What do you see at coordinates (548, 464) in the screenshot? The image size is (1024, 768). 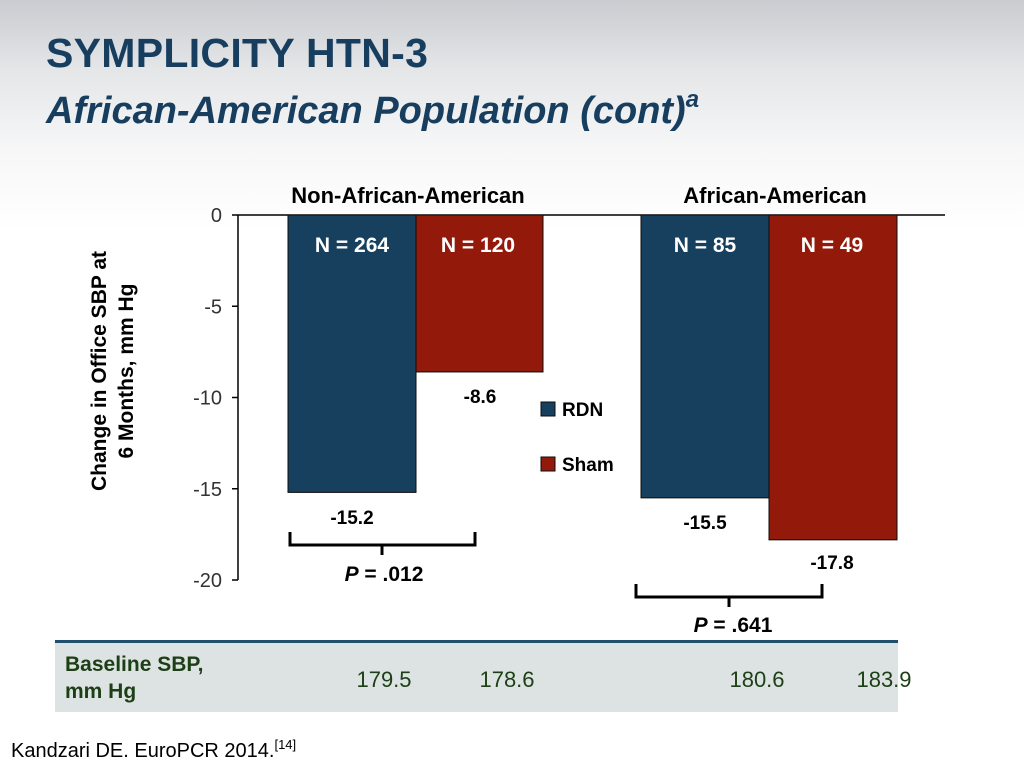 I see `legend-swatch-sham` at bounding box center [548, 464].